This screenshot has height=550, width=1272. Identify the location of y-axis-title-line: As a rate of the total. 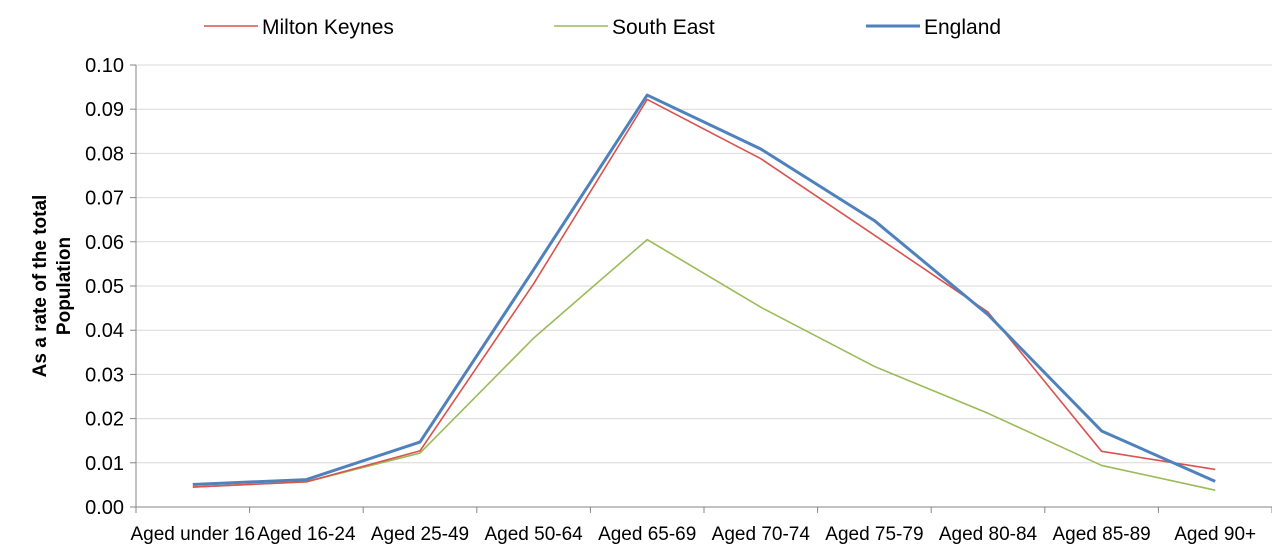
(40, 286).